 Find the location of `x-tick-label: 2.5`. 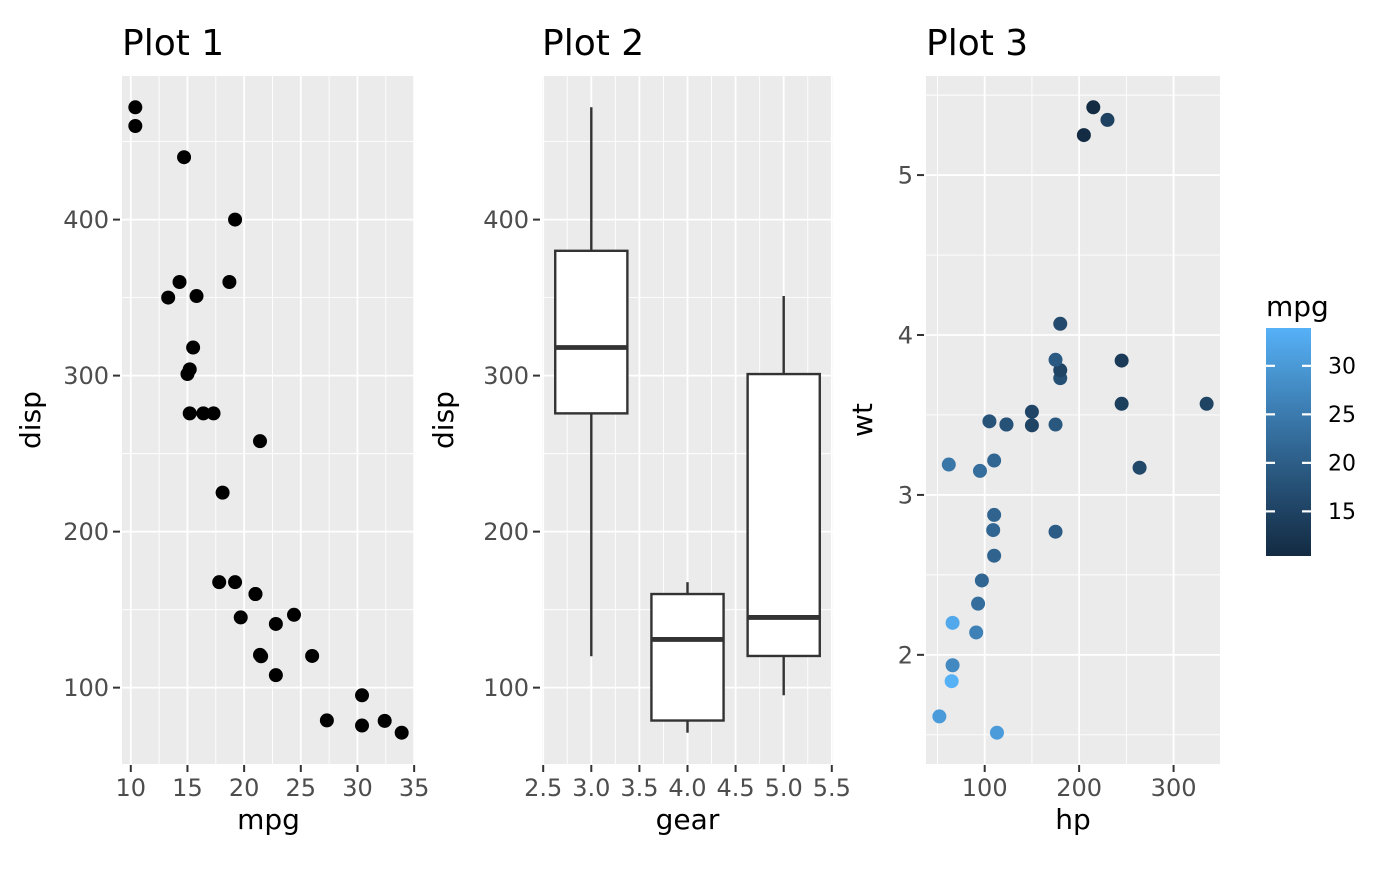

x-tick-label: 2.5 is located at coordinates (543, 788).